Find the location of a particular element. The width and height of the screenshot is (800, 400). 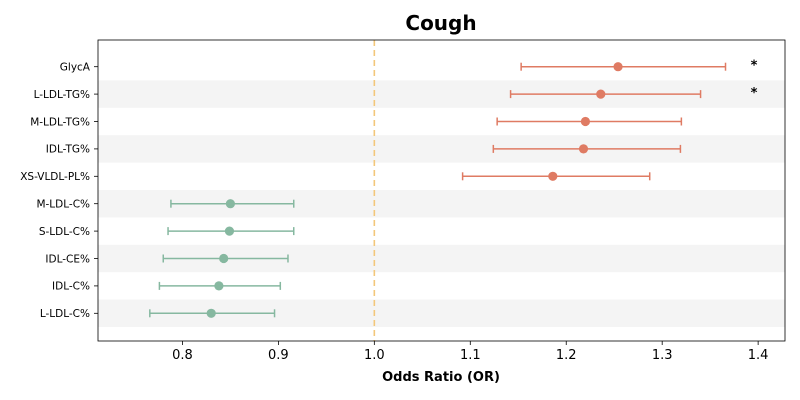

category-label: IDL-TG% is located at coordinates (68, 150).